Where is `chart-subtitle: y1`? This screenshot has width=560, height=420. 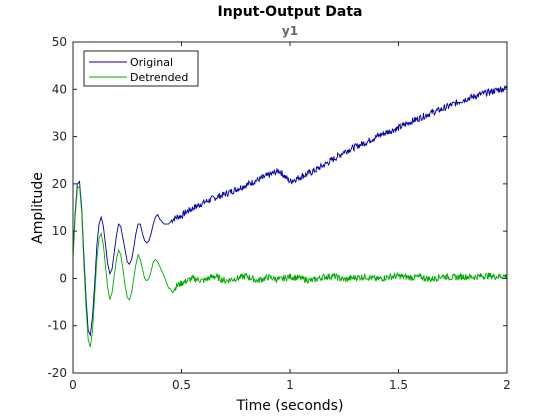
chart-subtitle: y1 is located at coordinates (290, 31).